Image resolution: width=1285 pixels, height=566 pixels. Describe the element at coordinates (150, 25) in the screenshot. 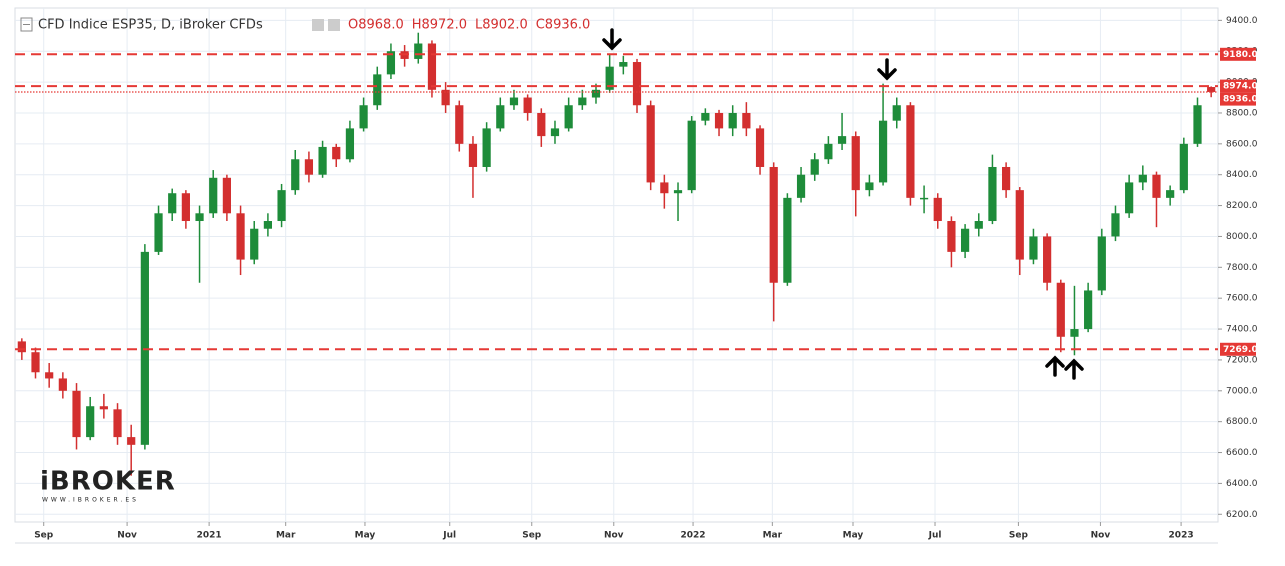

I see `chart-title: CFD Indice ESP35, D, iBroker CFDs` at that location.